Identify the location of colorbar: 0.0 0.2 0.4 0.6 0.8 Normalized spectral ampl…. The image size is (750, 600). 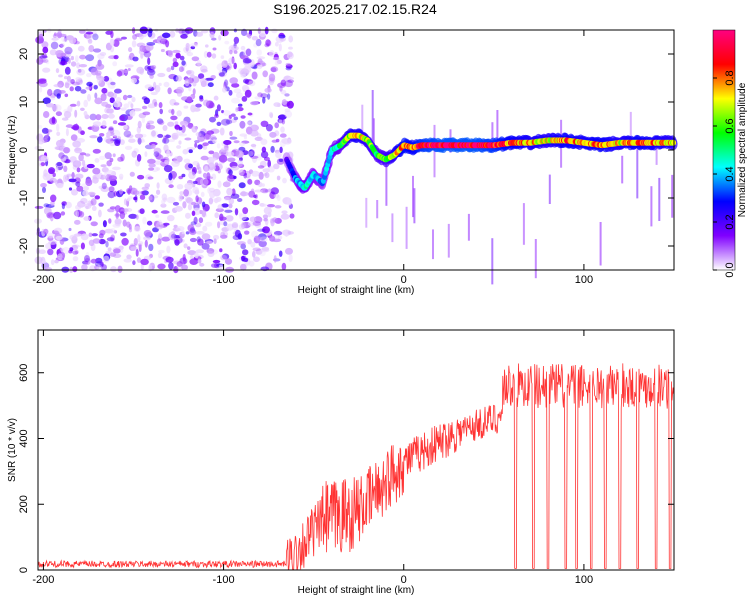
(730, 153).